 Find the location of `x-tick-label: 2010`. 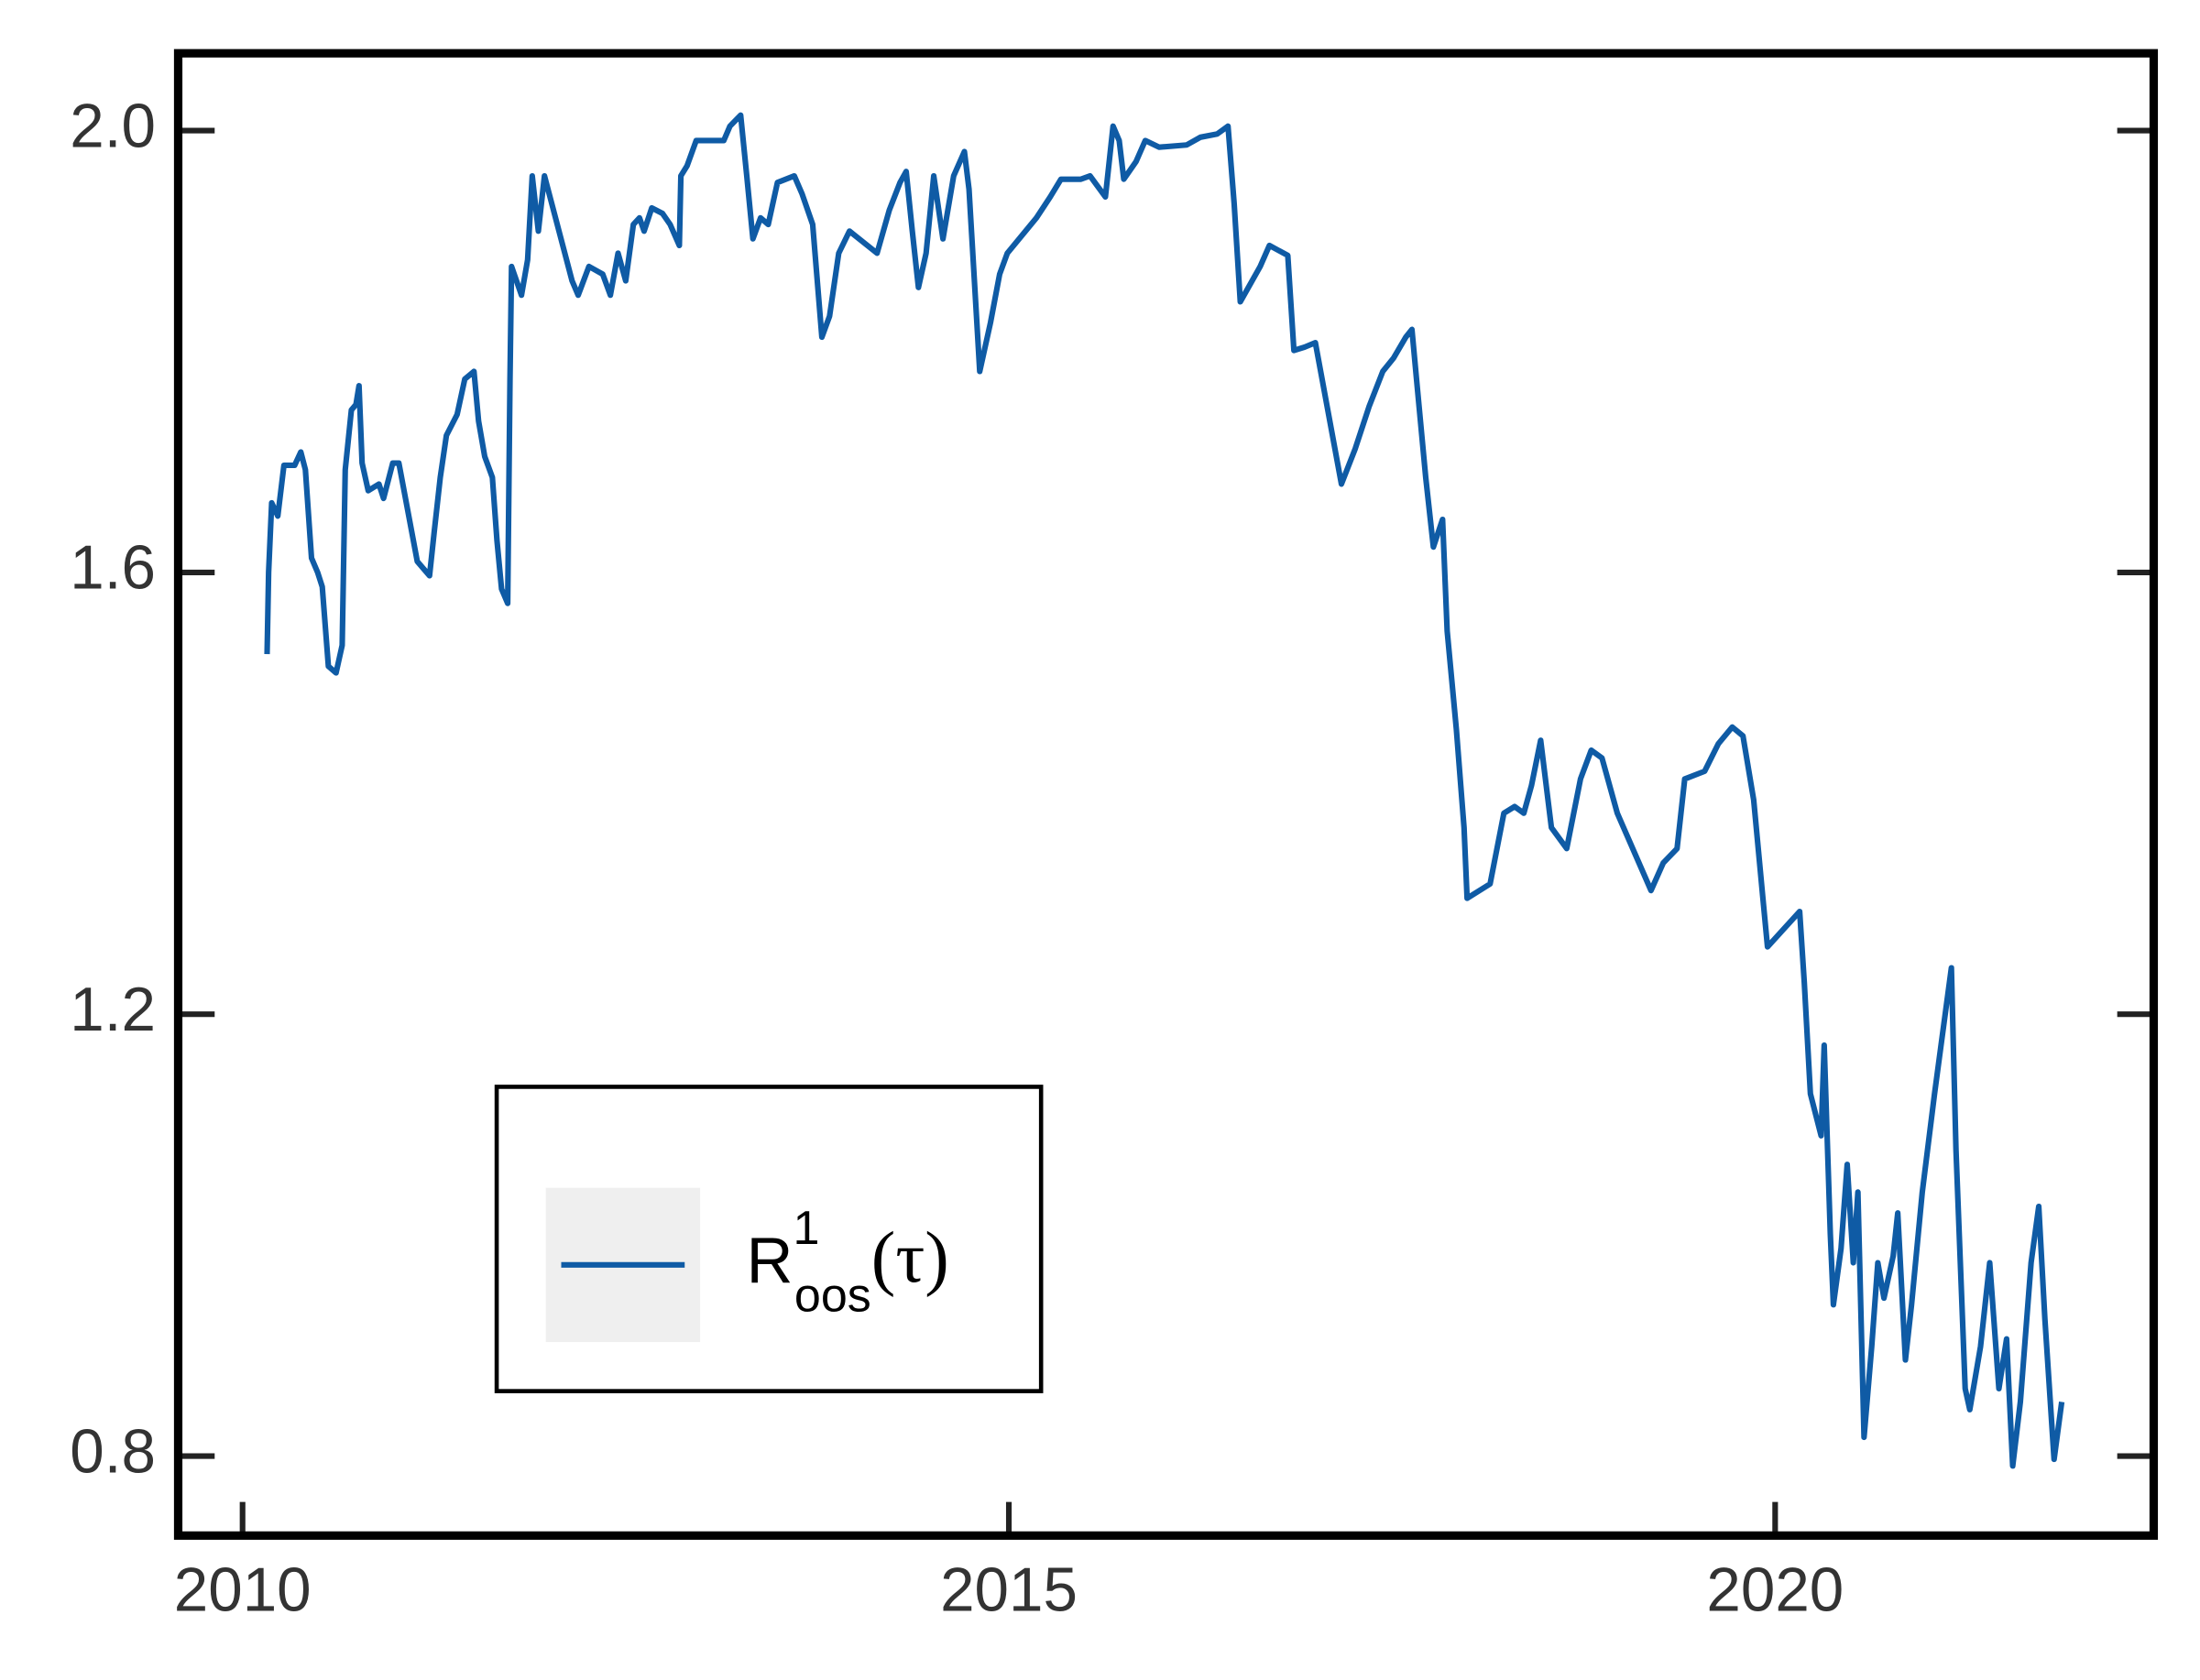

x-tick-label: 2010 is located at coordinates (243, 1589).